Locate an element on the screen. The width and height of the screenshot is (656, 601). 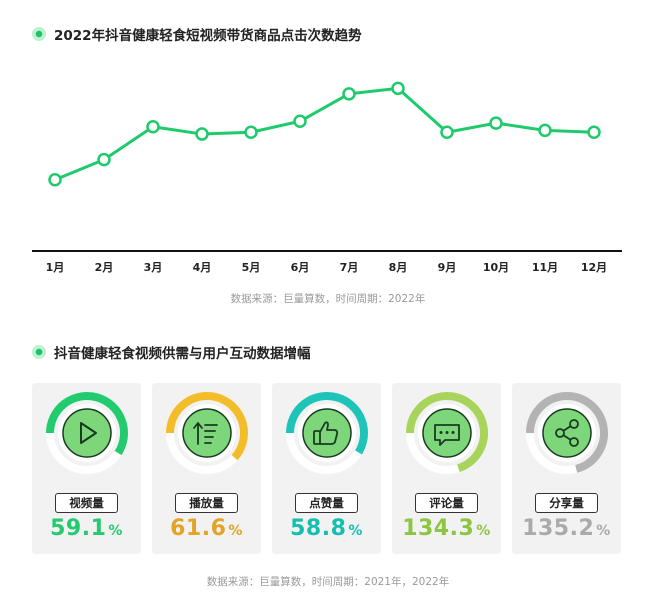
x-tick-label: 4月 is located at coordinates (202, 267).